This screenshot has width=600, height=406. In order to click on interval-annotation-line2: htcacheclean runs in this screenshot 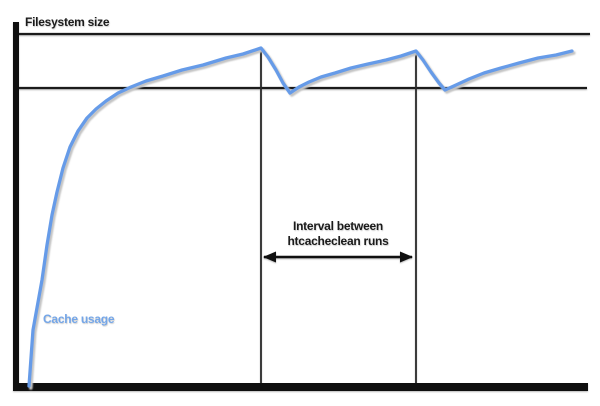, I will do `click(338, 240)`.